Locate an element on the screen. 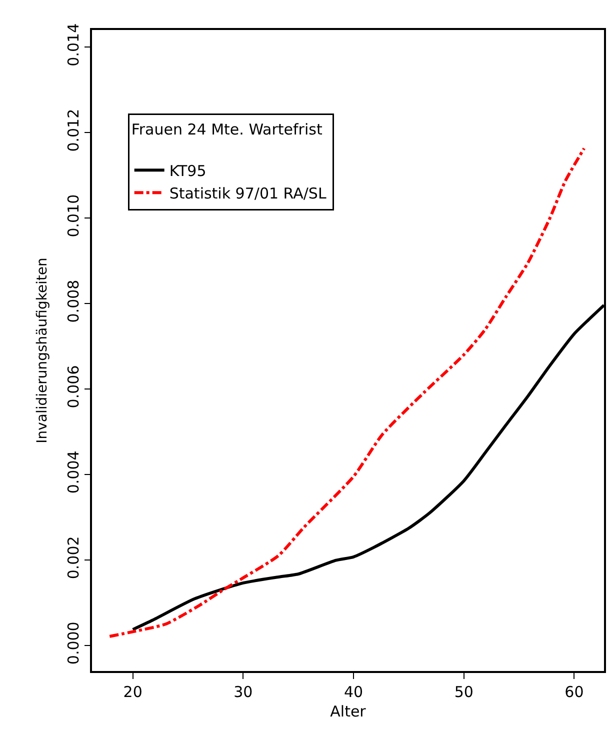  x-tick-label: 20 is located at coordinates (132, 691).